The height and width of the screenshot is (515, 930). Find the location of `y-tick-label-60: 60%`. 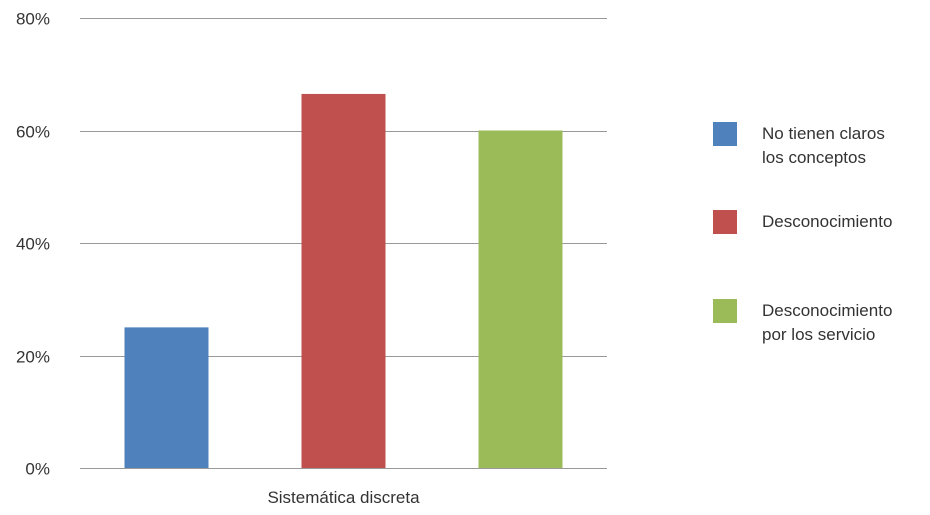

y-tick-label-60: 60% is located at coordinates (33, 132).